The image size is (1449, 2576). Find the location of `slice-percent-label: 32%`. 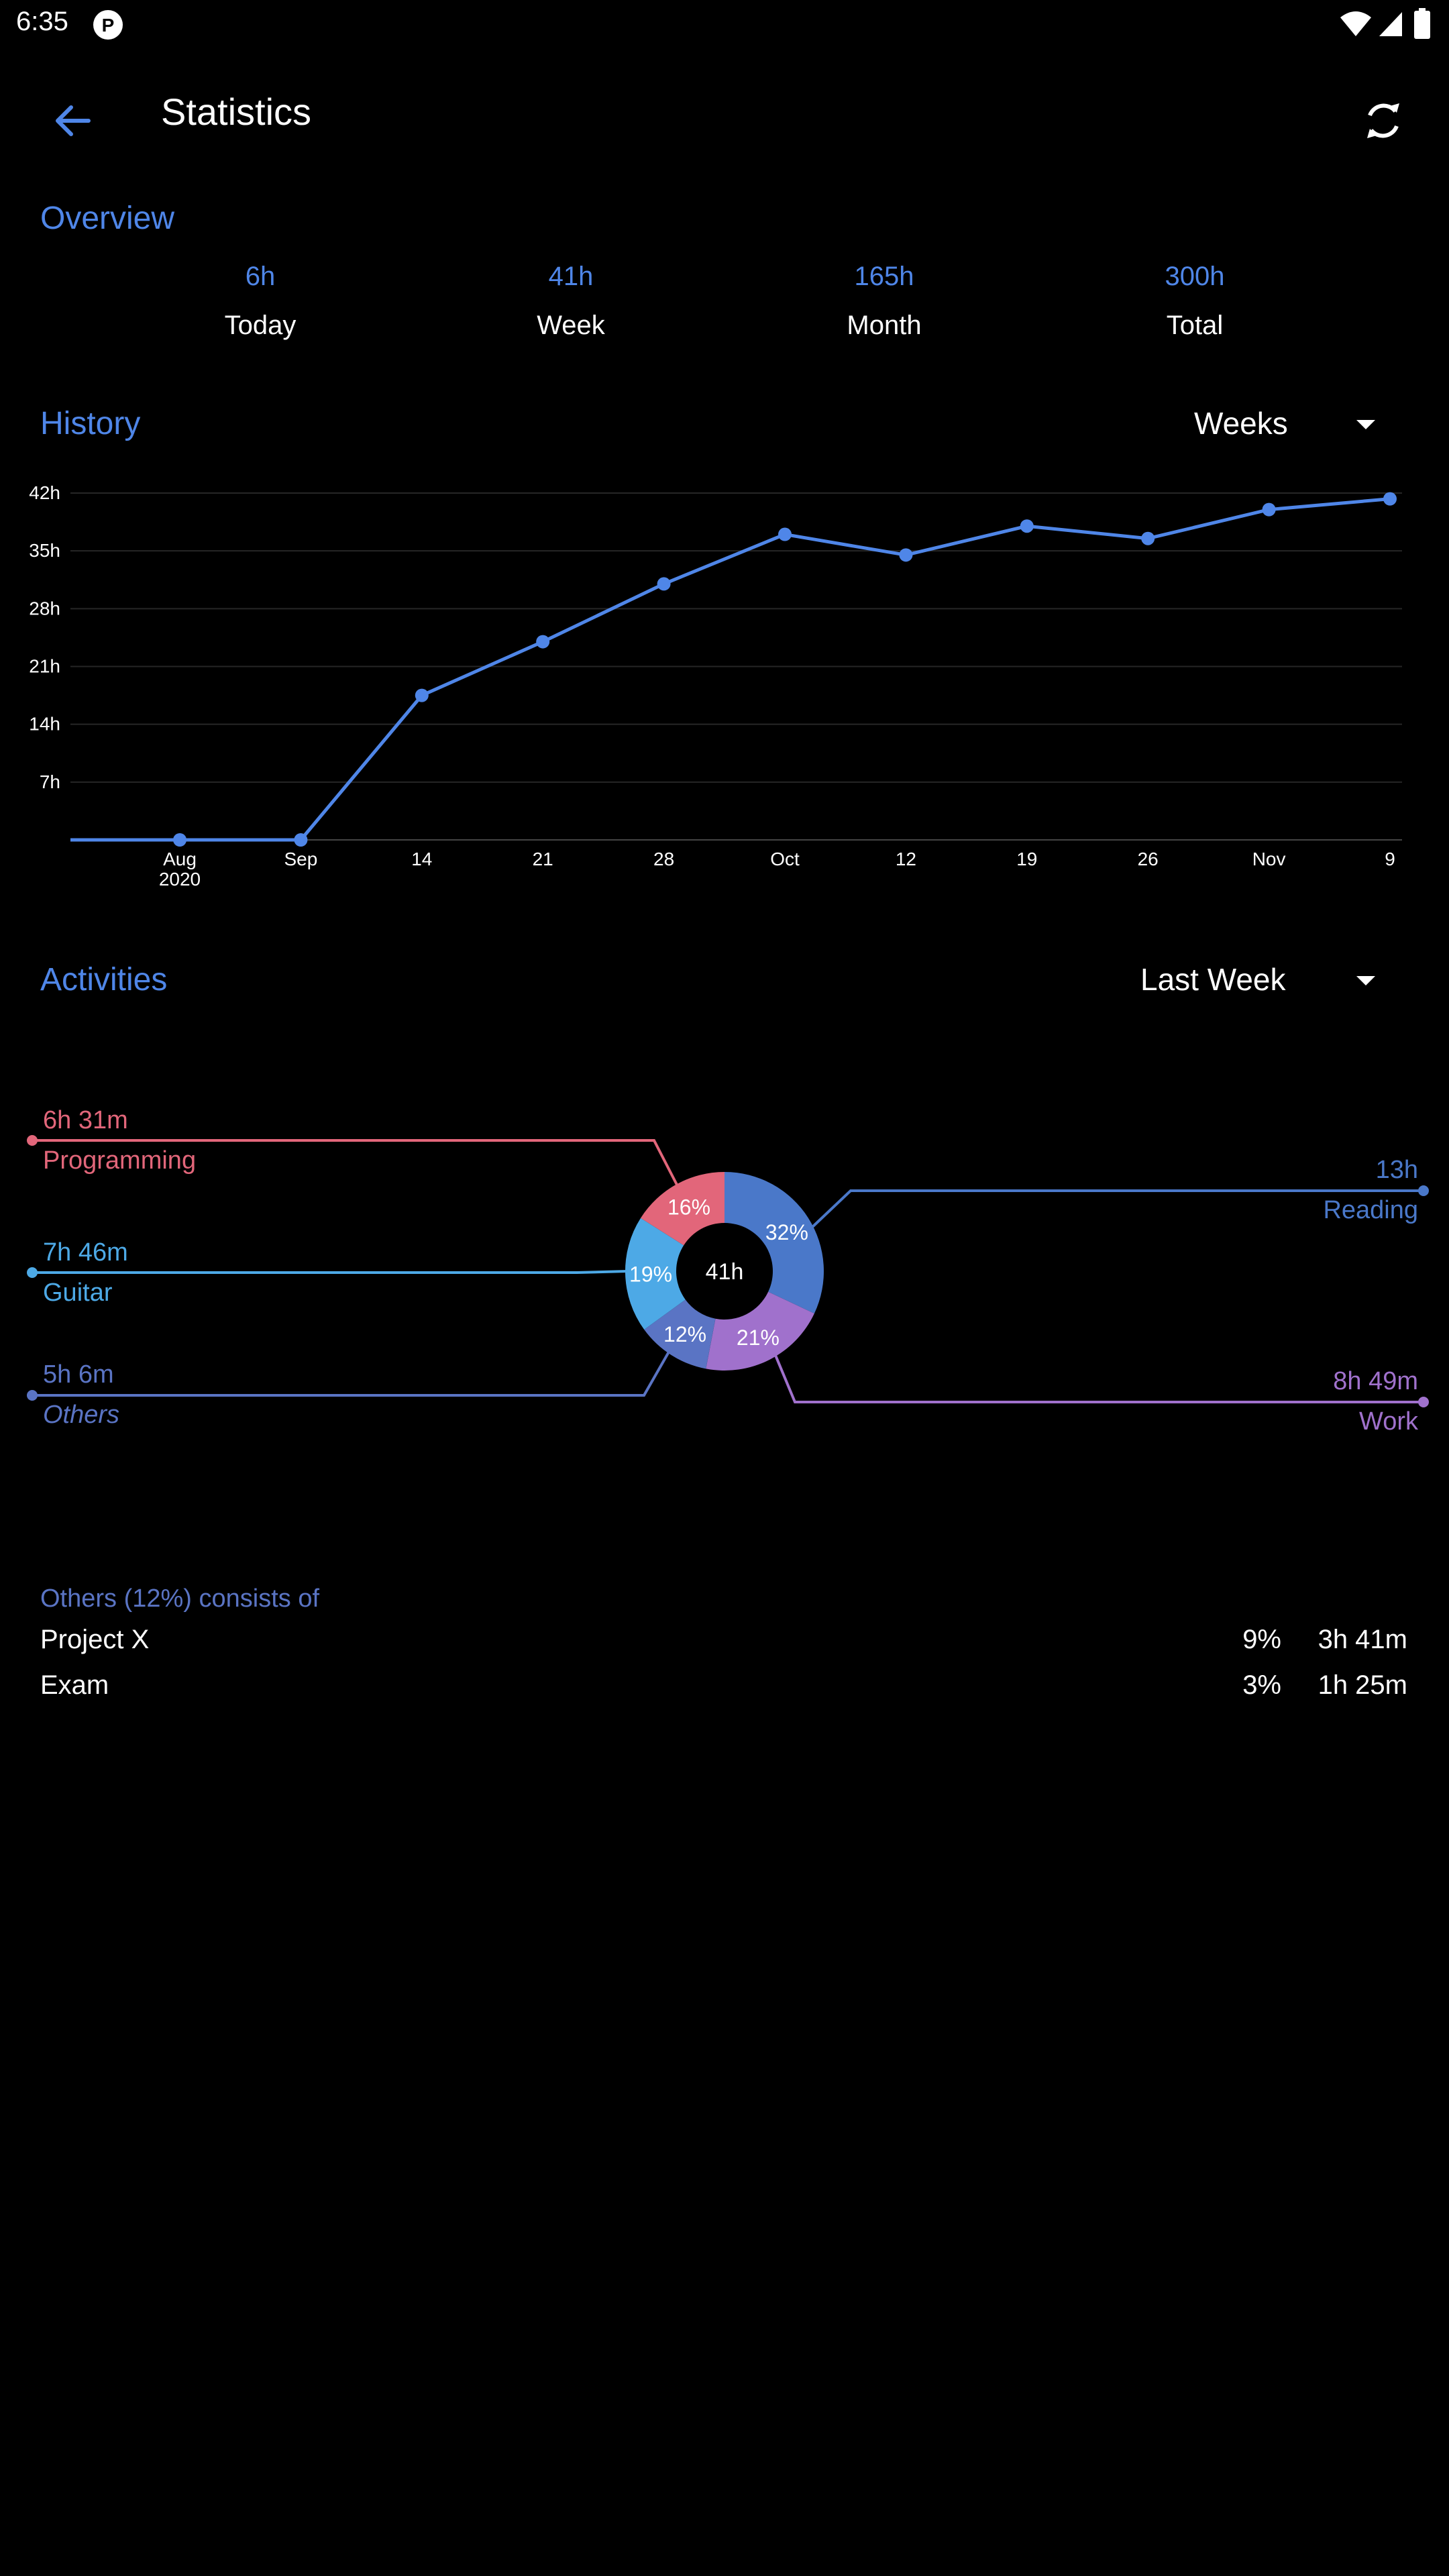

slice-percent-label: 32% is located at coordinates (786, 1232).